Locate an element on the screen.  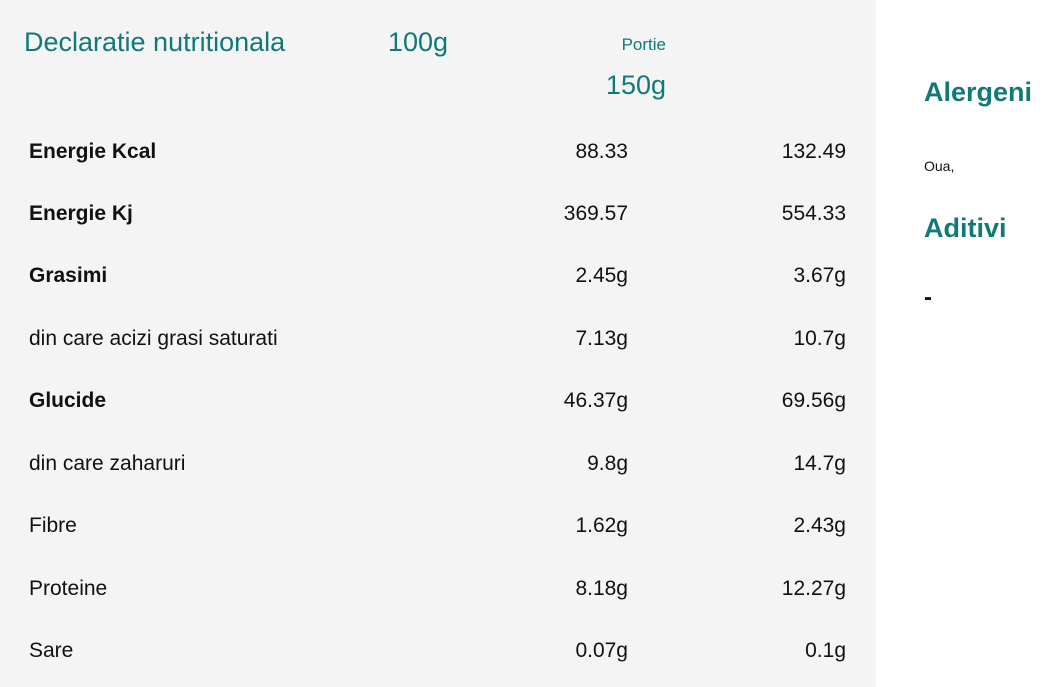
nutrient-label: Energie Kcal is located at coordinates (93, 151).